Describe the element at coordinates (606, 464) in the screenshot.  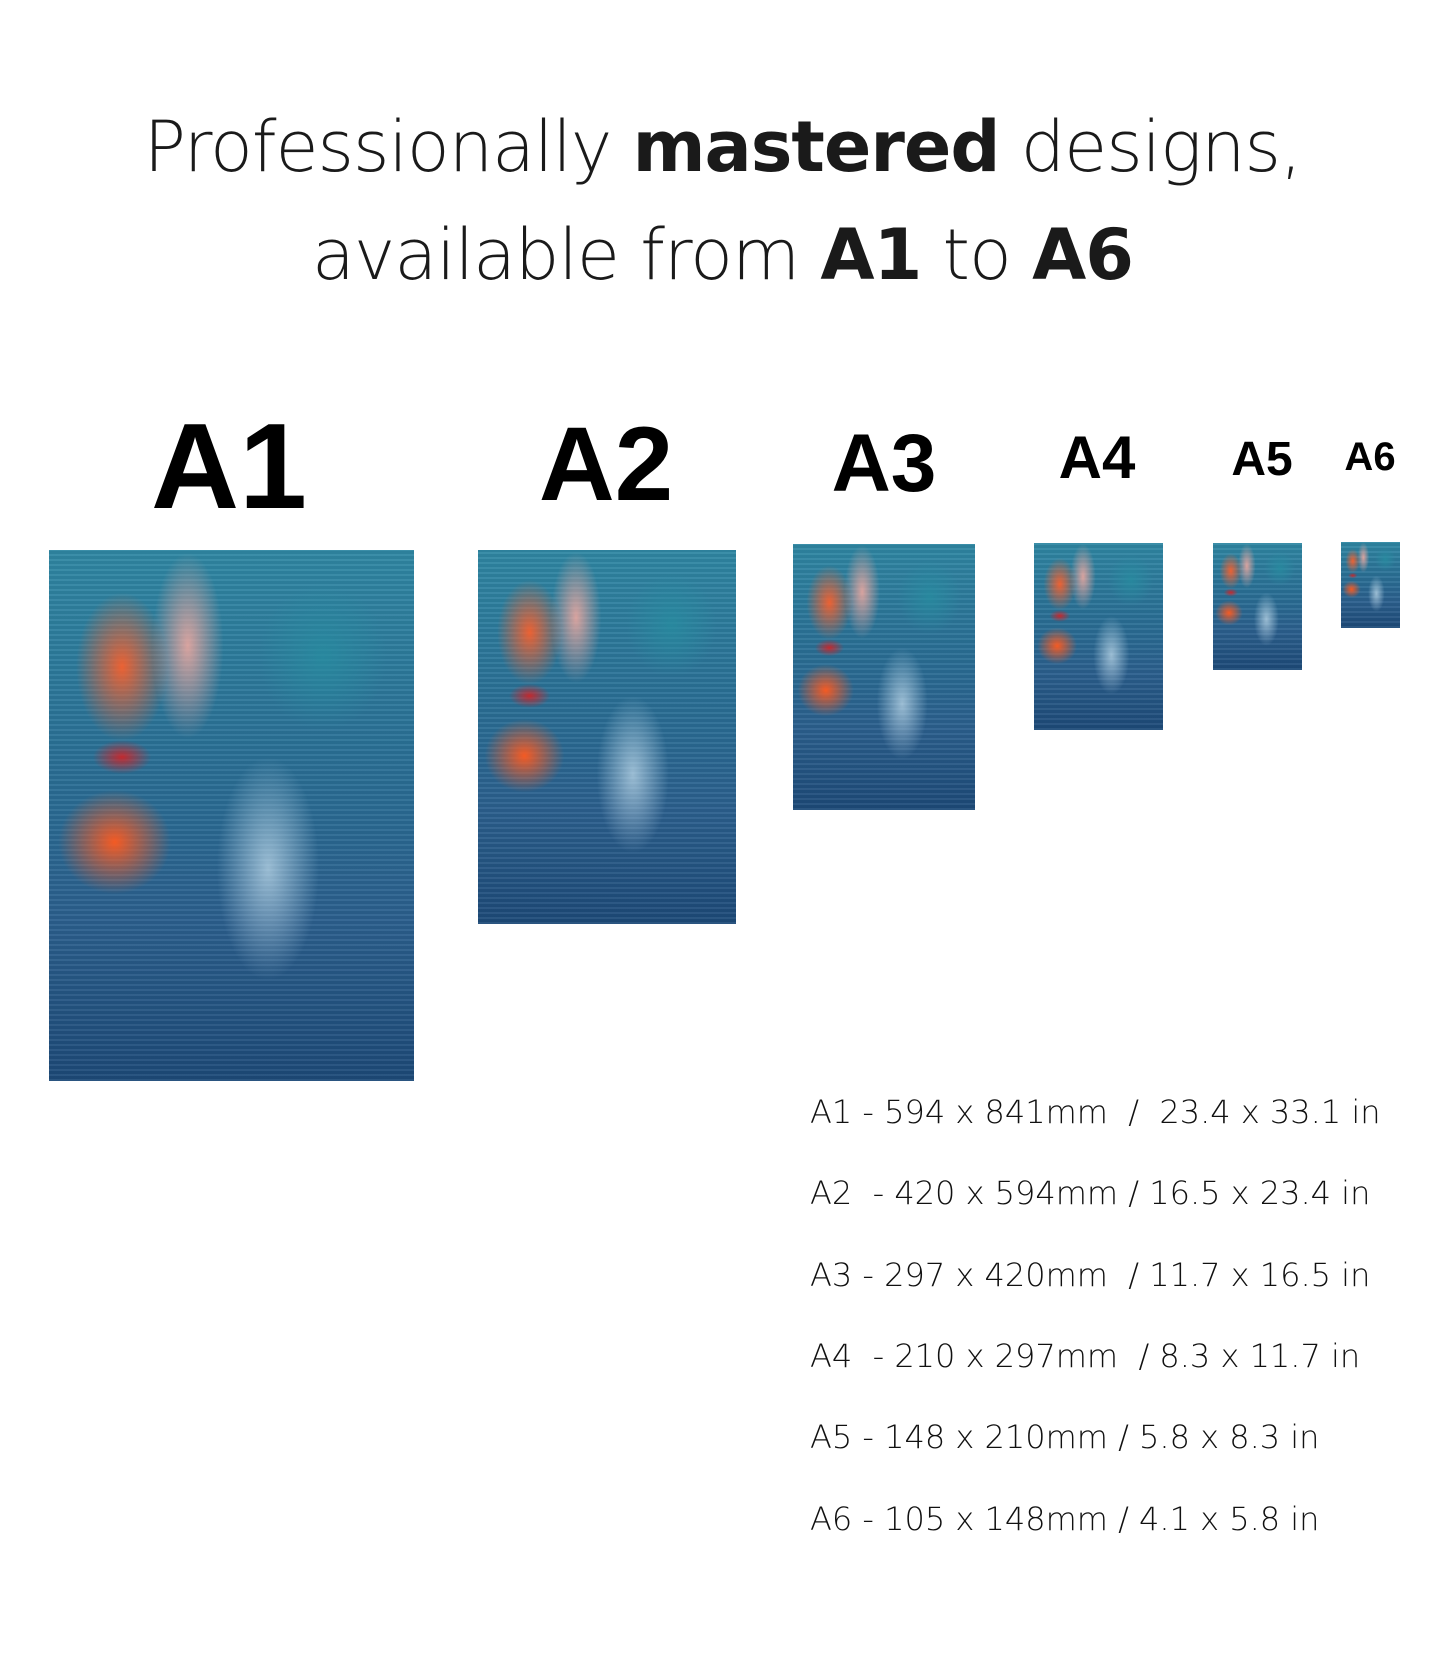
I see `size-label-a2: A2` at that location.